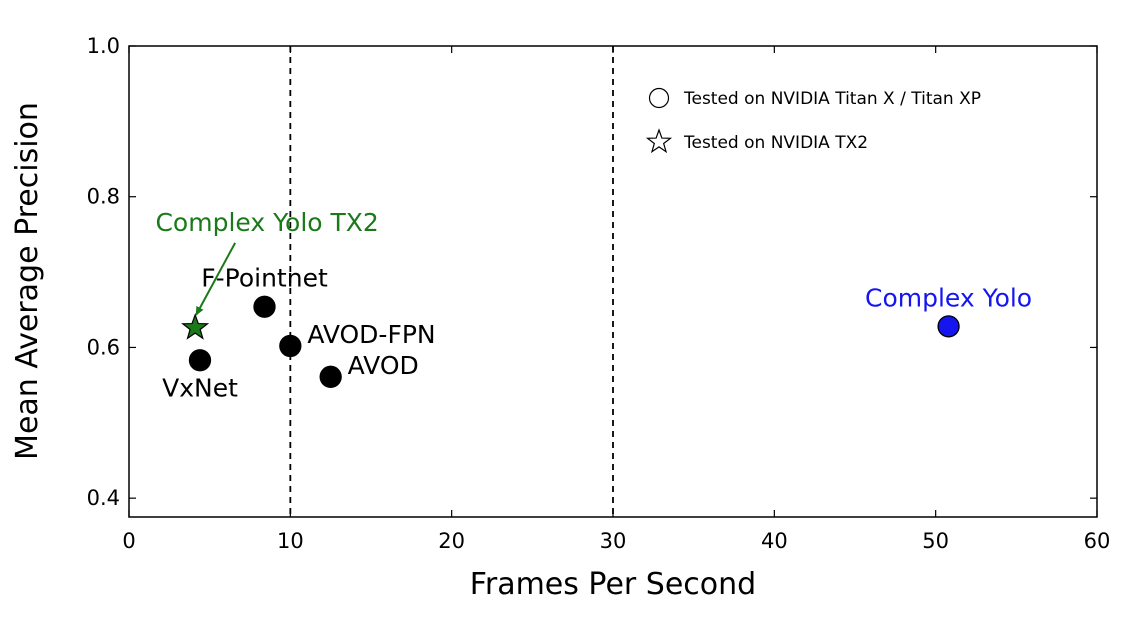  Describe the element at coordinates (266, 222) in the screenshot. I see `point-label-complex-yolo-tx2: Complex Yolo TX2` at that location.